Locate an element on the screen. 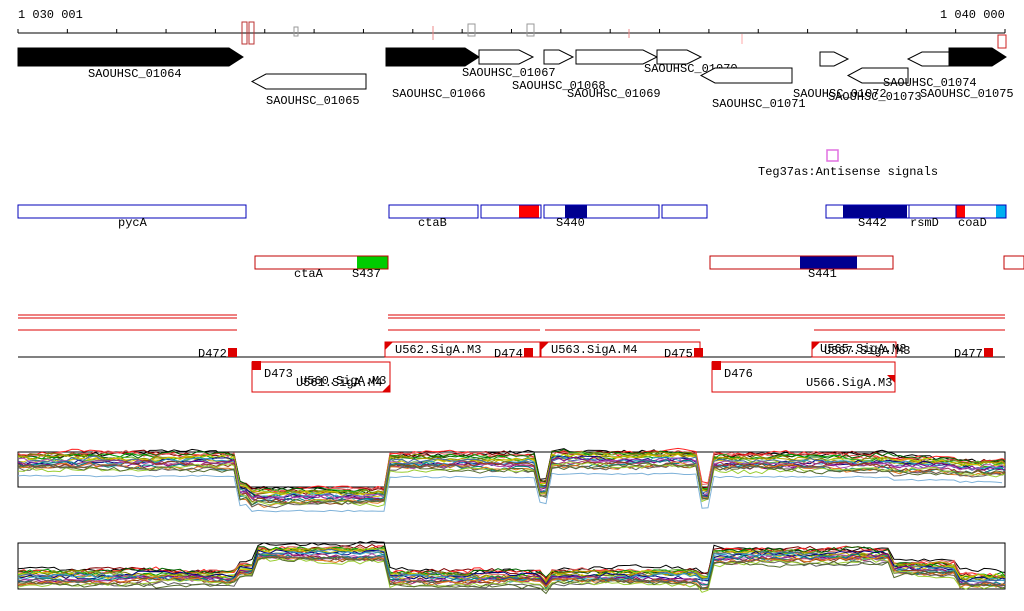 This screenshot has height=611, width=1024. transcript-box-ctaA is located at coordinates (321, 262).